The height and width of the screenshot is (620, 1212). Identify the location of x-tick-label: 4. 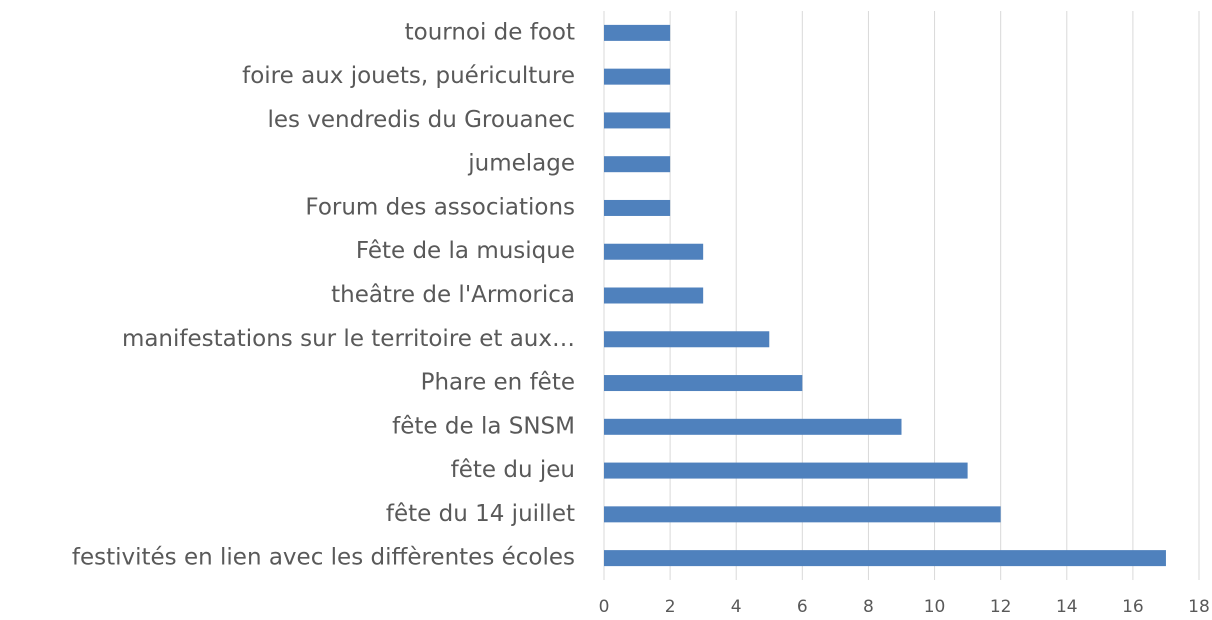
(736, 607).